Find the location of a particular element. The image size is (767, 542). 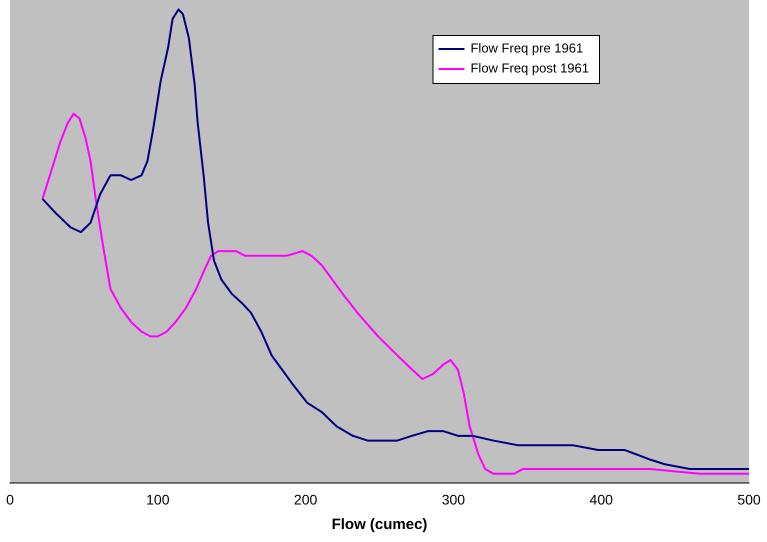

x-tick-label: 100 is located at coordinates (158, 499).